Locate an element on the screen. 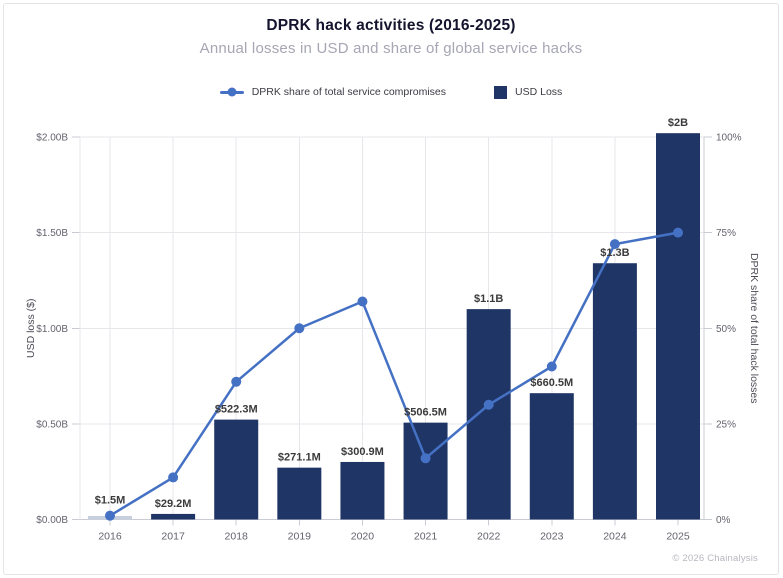  chart-title: DPRK hack activities (2016-2025) is located at coordinates (391, 25).